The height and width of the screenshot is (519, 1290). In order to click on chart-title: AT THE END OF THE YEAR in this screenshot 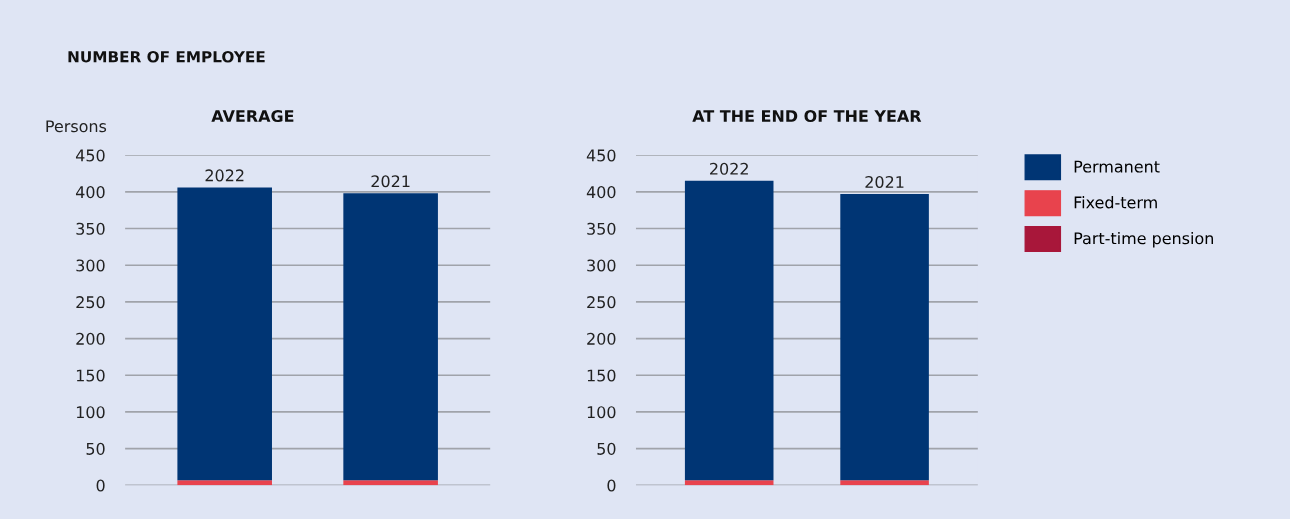, I will do `click(807, 116)`.